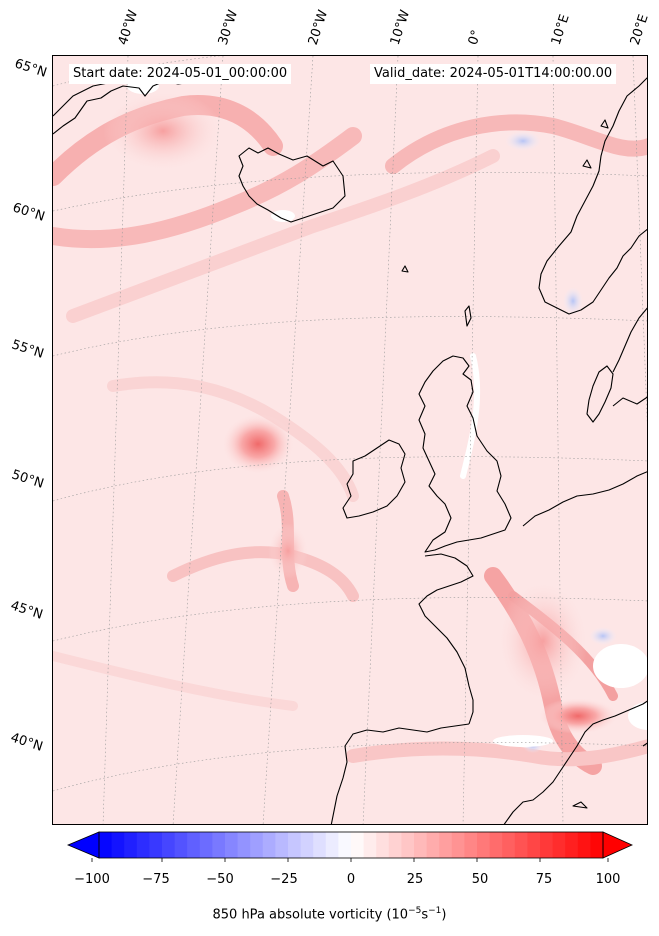  What do you see at coordinates (30, 68) in the screenshot?
I see `lat-label-65n: 65°N` at bounding box center [30, 68].